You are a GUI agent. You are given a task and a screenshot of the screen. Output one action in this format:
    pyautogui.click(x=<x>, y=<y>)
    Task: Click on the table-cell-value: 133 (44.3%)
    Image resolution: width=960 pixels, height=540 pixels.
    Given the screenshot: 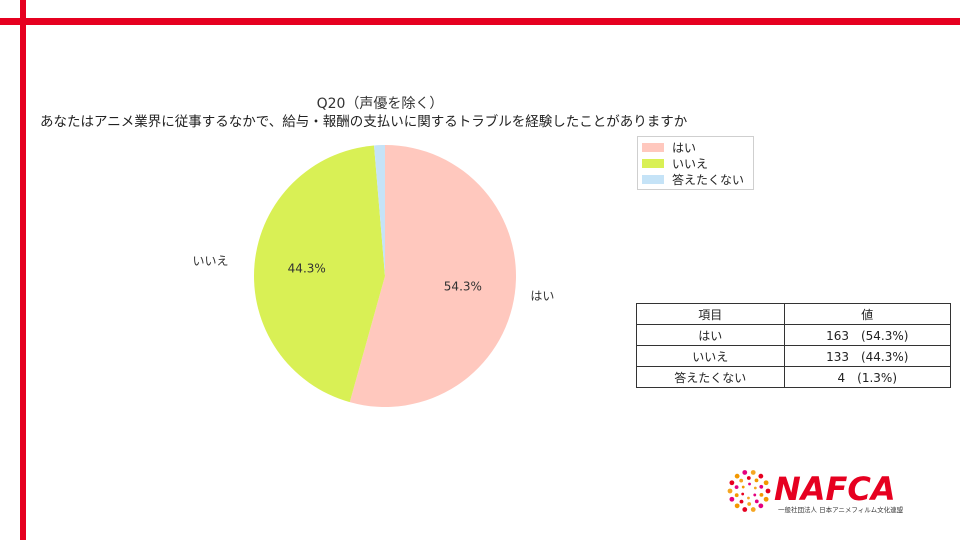 What is the action you would take?
    pyautogui.click(x=867, y=356)
    